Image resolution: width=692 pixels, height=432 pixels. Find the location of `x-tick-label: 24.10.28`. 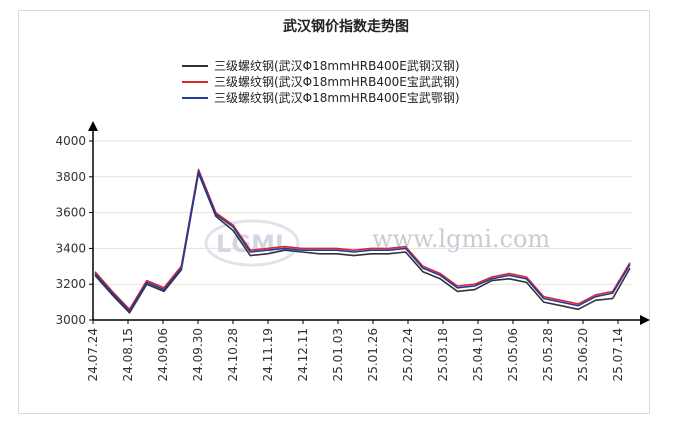

x-tick-label: 24.10.28 is located at coordinates (233, 354).